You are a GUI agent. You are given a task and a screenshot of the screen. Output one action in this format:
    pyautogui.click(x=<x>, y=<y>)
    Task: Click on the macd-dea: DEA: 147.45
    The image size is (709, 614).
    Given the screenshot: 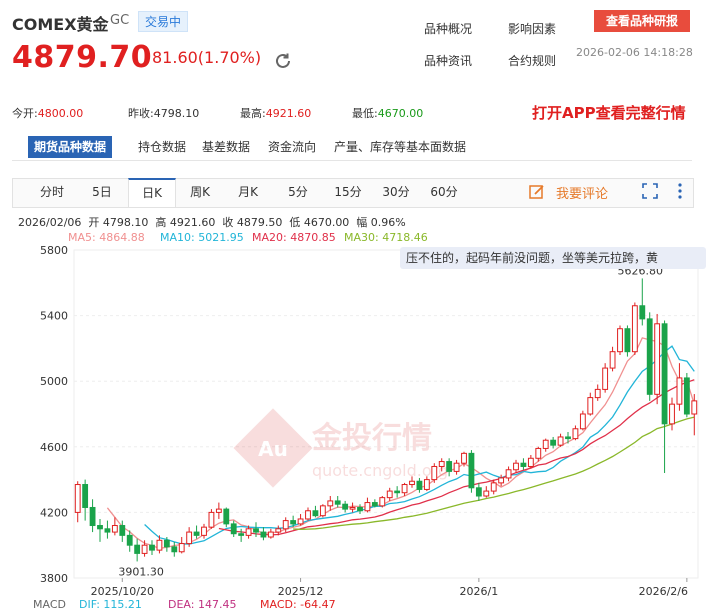 What is the action you would take?
    pyautogui.click(x=202, y=604)
    